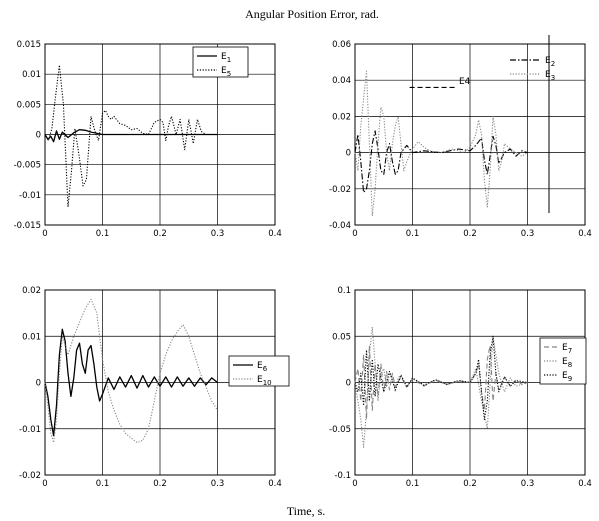  I want to click on series-line-e6, so click(131, 382).